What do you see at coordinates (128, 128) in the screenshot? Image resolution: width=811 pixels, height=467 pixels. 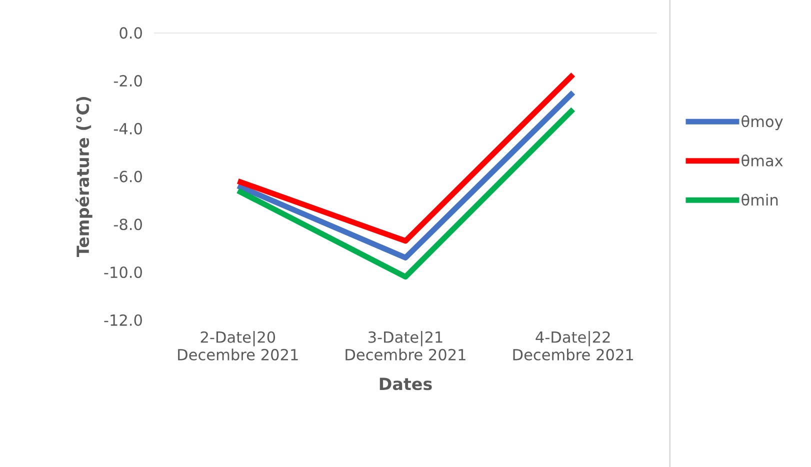 I see `y-tick-label: -4.0` at bounding box center [128, 128].